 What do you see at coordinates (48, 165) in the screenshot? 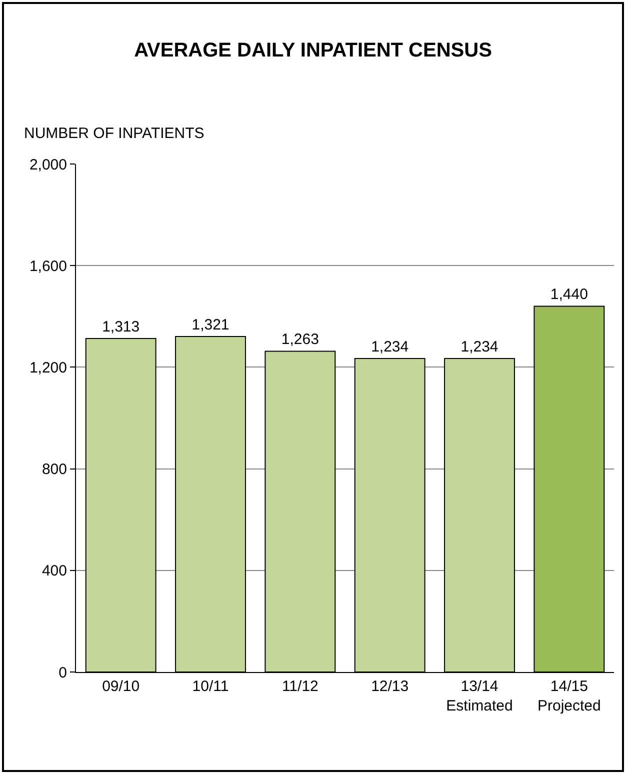
I see `y-tick-label: 2,000` at bounding box center [48, 165].